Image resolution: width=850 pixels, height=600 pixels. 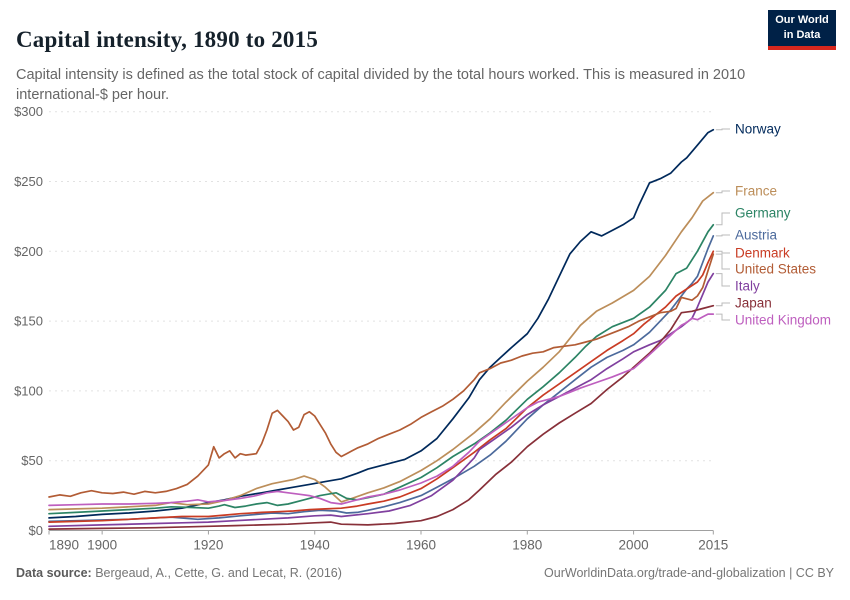 What do you see at coordinates (28, 181) in the screenshot?
I see `y-tick-label: $250` at bounding box center [28, 181].